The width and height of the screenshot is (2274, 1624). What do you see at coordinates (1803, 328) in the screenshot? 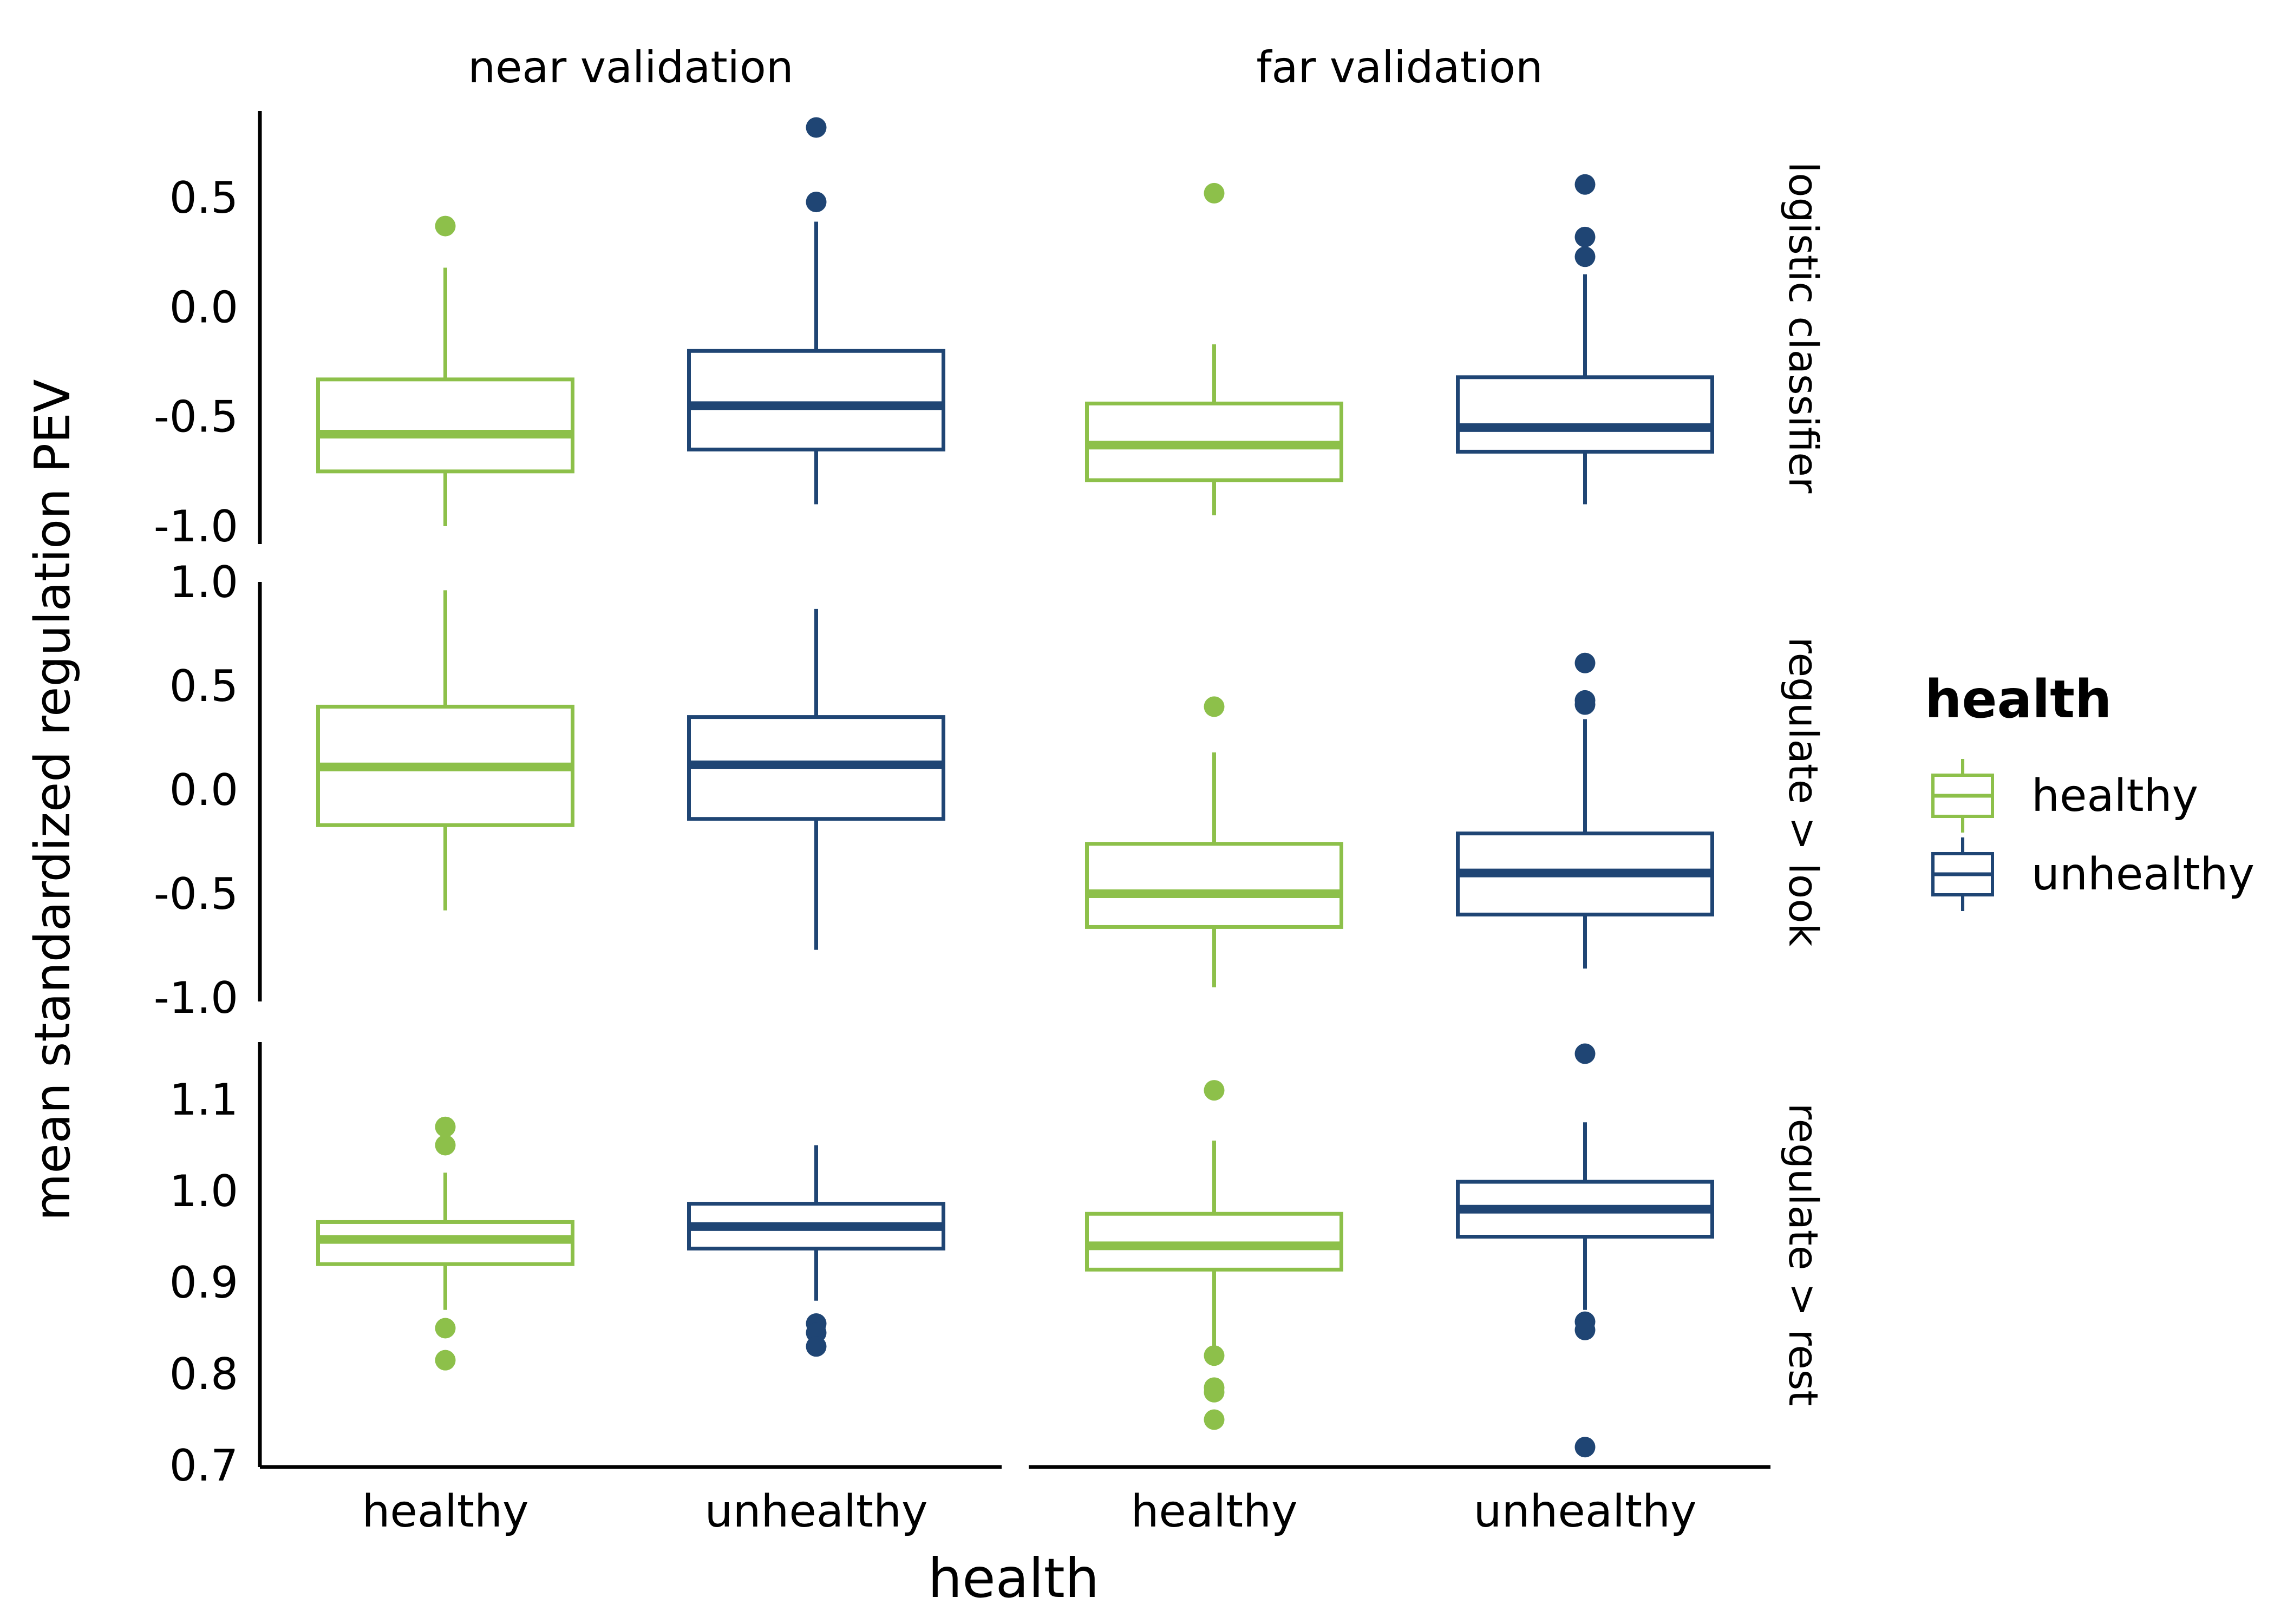
I see `facet-strip-logistic-classifier: logistic classifier` at bounding box center [1803, 328].